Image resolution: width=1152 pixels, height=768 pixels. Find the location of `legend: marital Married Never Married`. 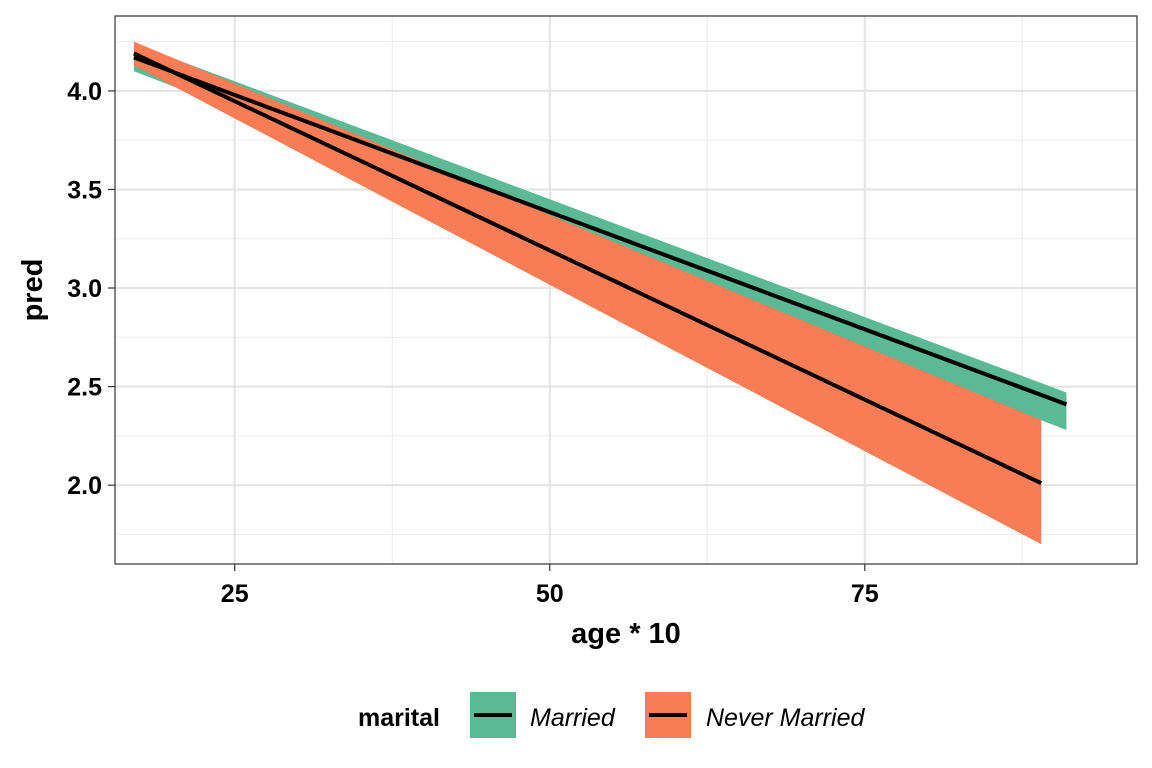

legend: marital Married Never Married is located at coordinates (611, 715).